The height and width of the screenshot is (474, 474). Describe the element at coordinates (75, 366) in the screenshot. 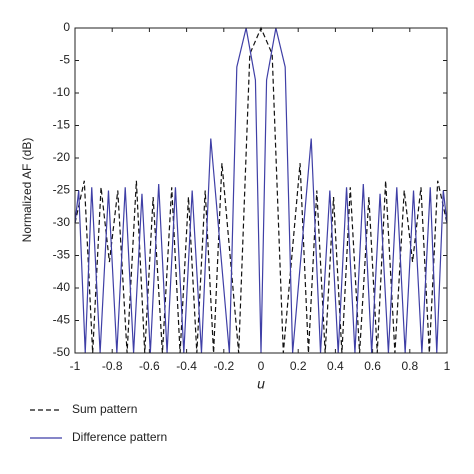

I see `x-tick-label: -1` at that location.